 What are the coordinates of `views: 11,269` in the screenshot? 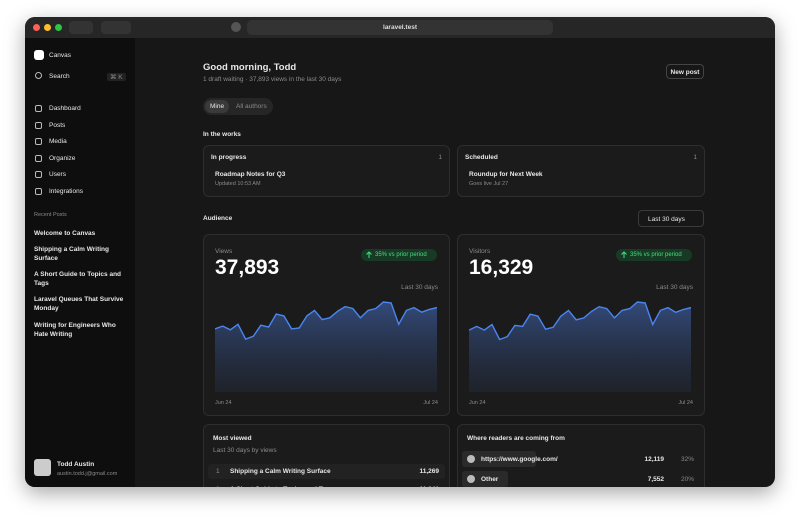 It's located at (429, 471).